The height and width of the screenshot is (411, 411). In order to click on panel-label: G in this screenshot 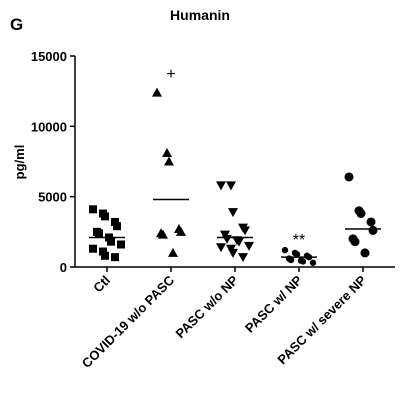, I will do `click(16, 24)`.